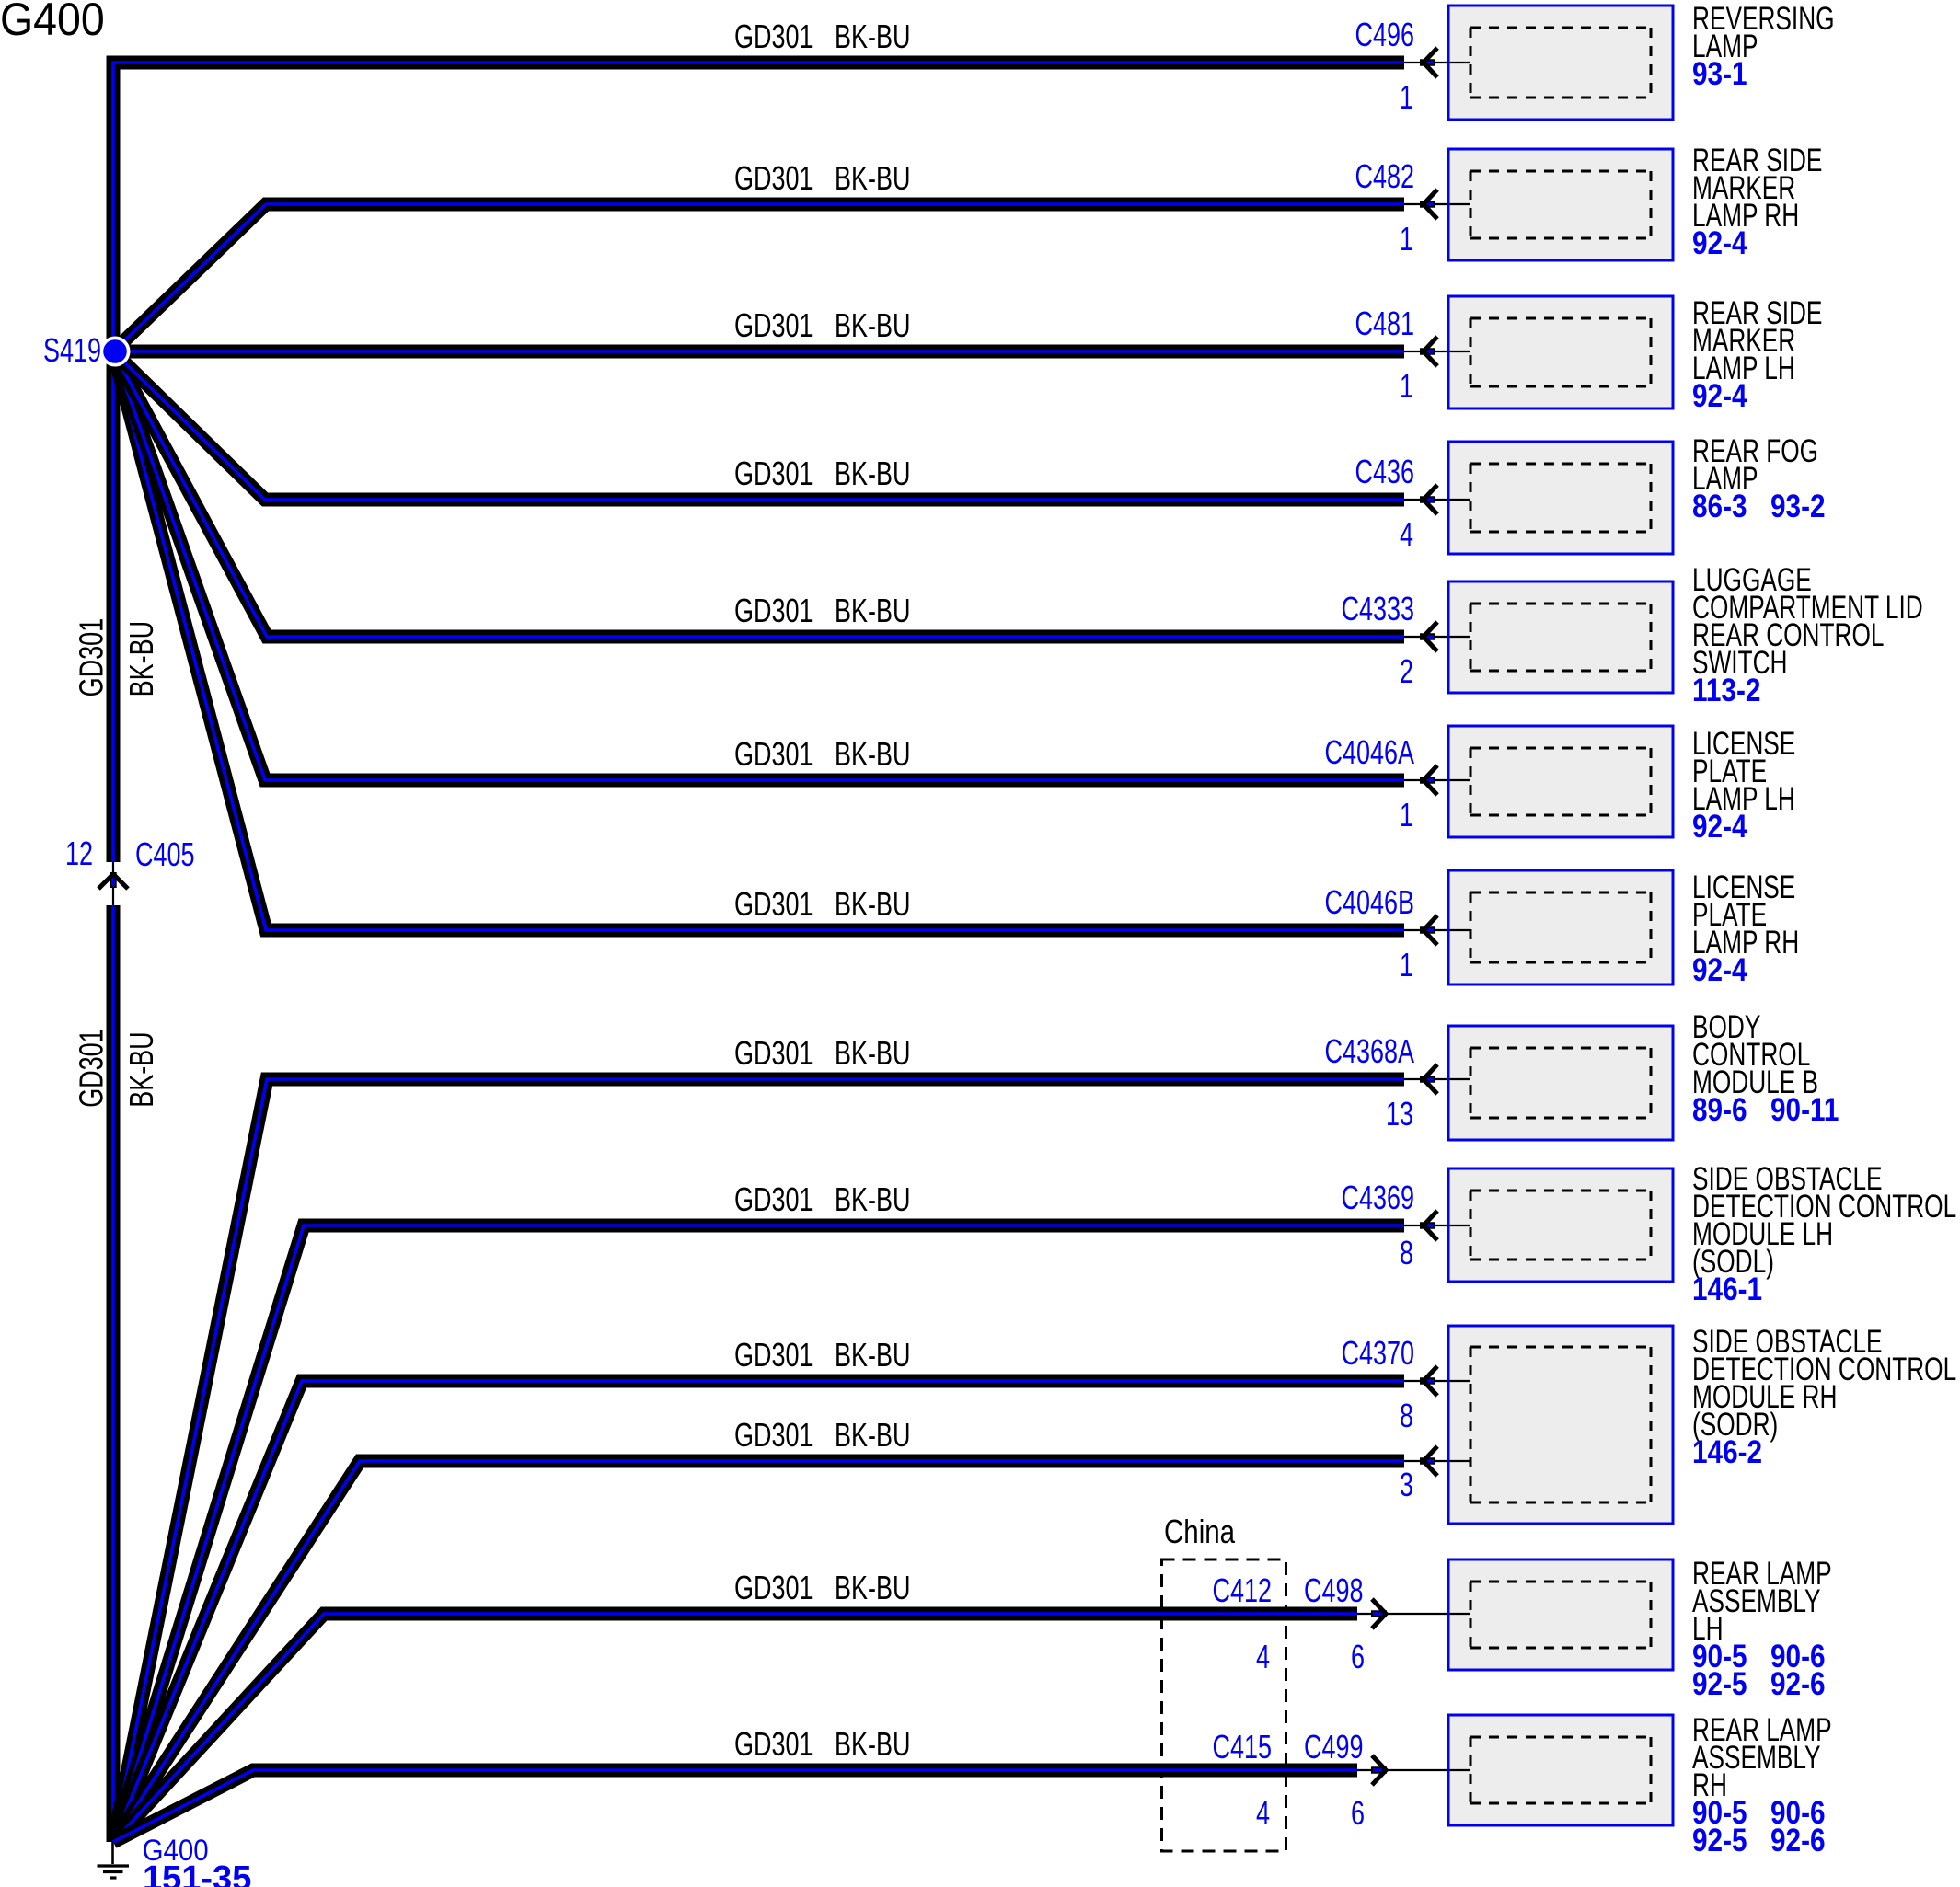 This screenshot has width=1960, height=1887. Describe the element at coordinates (1727, 1289) in the screenshot. I see `svg-text: 146-1` at that location.